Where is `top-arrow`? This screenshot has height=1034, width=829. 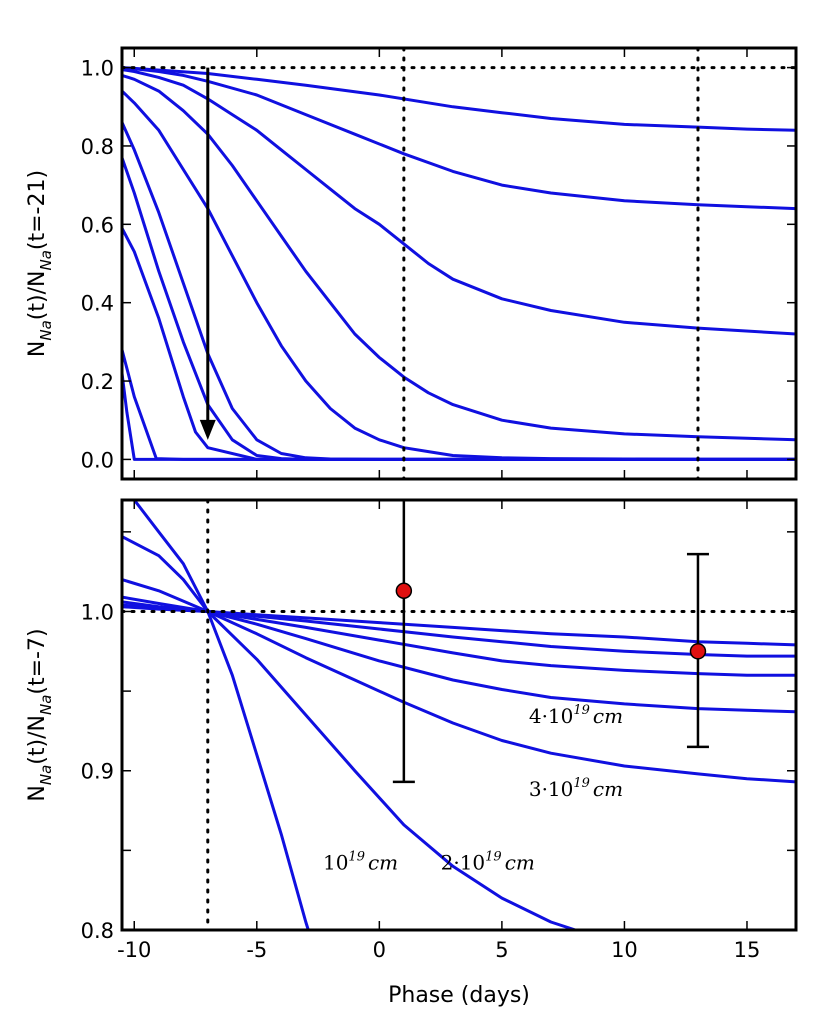
top-arrow is located at coordinates (207, 253).